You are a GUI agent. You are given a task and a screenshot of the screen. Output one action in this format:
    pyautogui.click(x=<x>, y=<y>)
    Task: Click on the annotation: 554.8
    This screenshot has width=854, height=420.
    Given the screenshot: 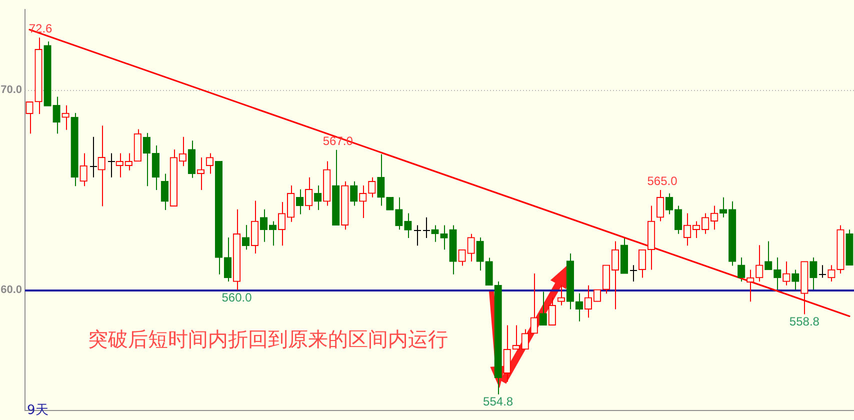 What is the action you would take?
    pyautogui.click(x=498, y=401)
    